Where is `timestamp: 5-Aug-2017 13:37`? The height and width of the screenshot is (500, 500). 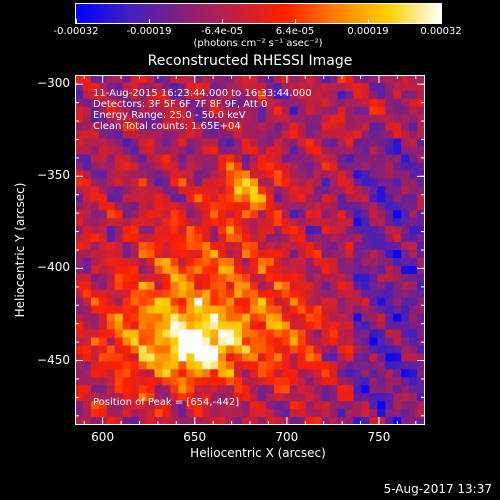
timestamp: 5-Aug-2017 13:37 is located at coordinates (437, 489).